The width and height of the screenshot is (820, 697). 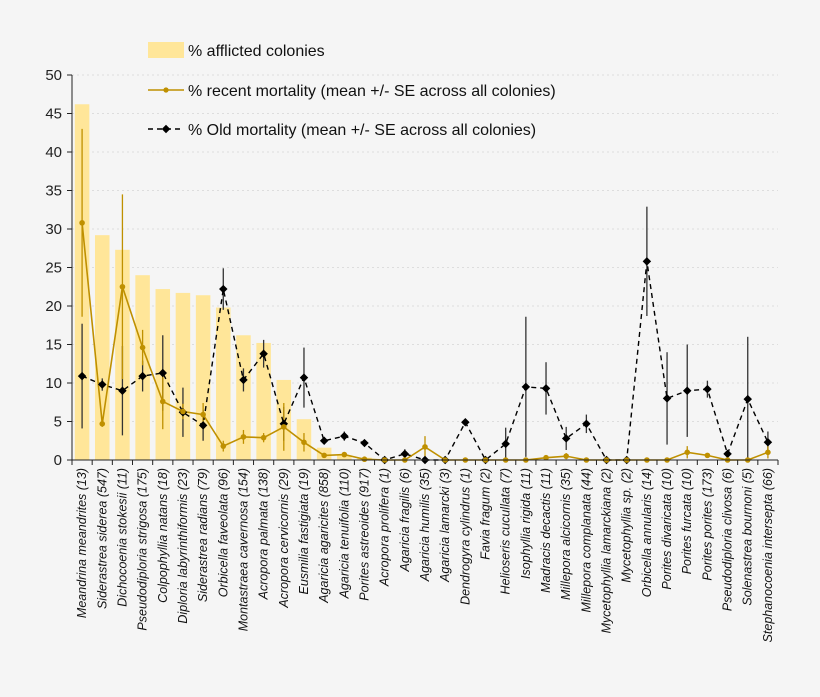 What do you see at coordinates (166, 90) in the screenshot?
I see `legend-marker-recent` at bounding box center [166, 90].